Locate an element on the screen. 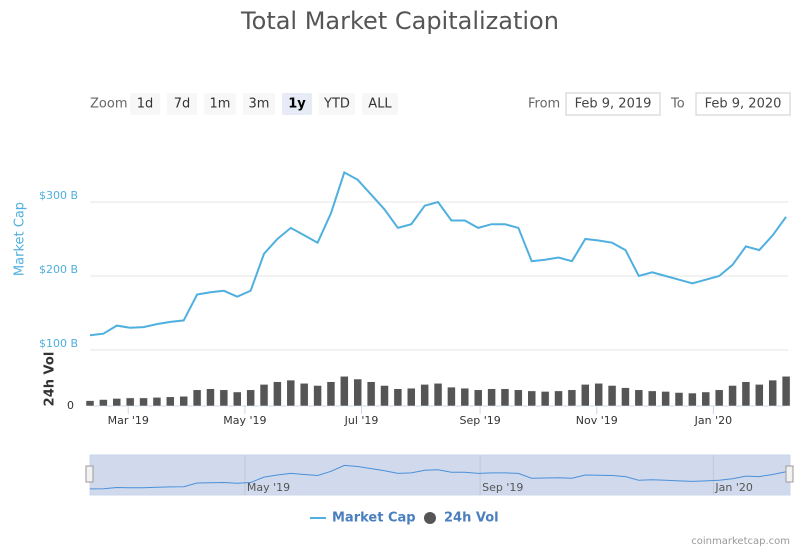 This screenshot has width=800, height=550. navigator-tick-label: Jan '20 is located at coordinates (733, 487).